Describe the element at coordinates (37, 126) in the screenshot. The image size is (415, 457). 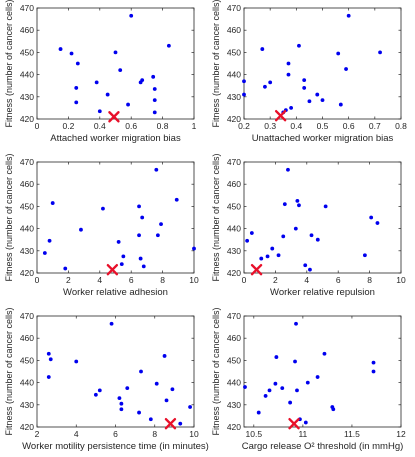
I see `x-tick-label: 0` at that location.